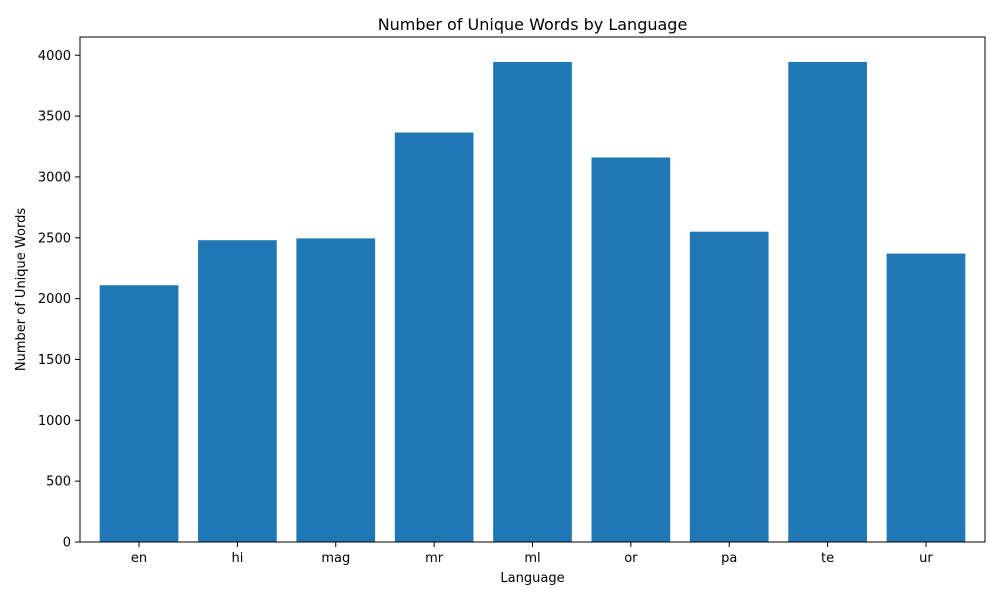  I want to click on bar-ur, so click(926, 397).